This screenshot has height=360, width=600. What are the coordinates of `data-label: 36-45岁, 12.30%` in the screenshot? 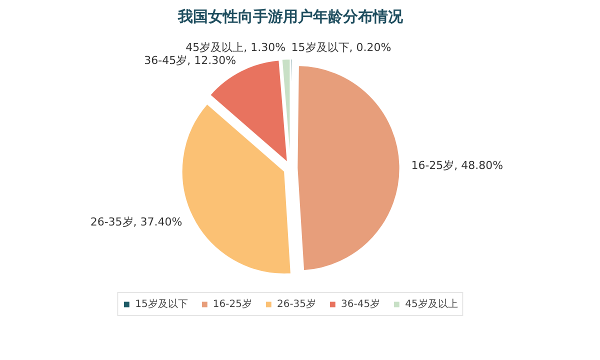 It's located at (190, 61).